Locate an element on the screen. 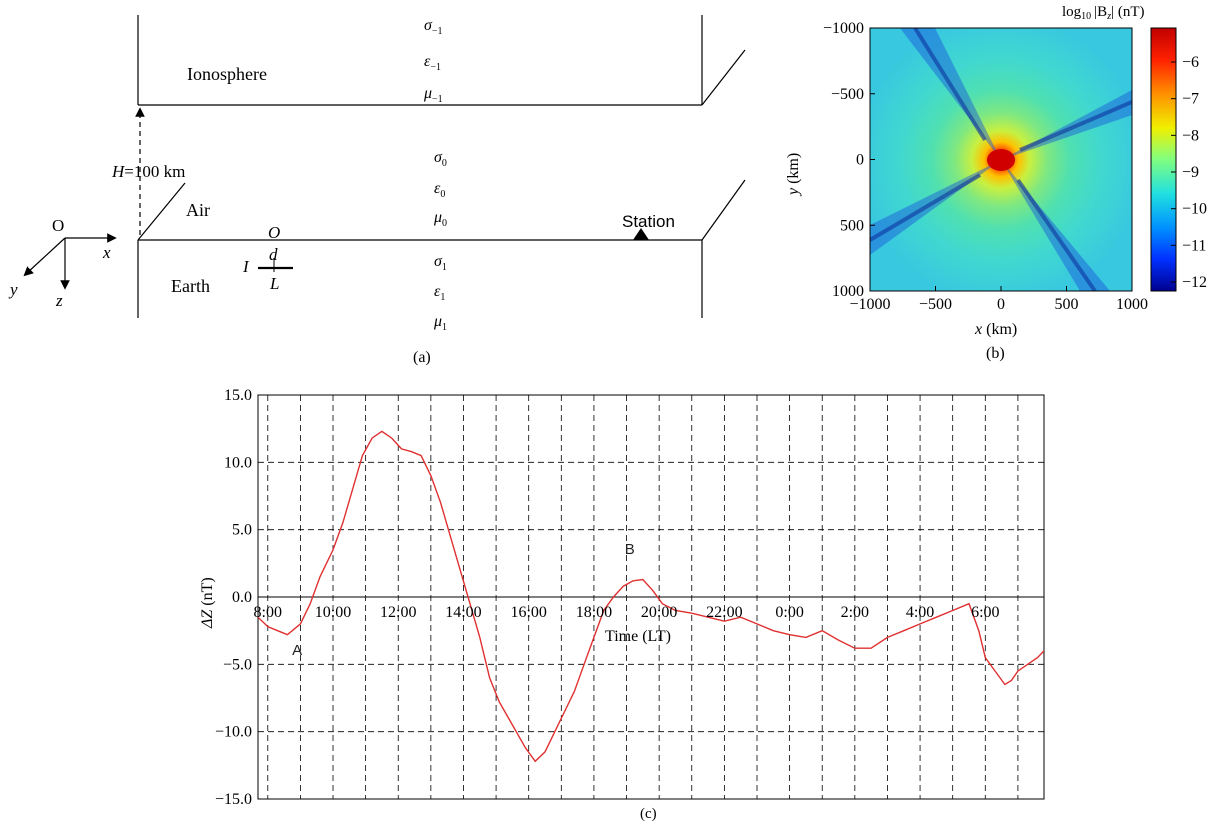 This screenshot has height=829, width=1220. mu-air: μ0 is located at coordinates (440, 219).